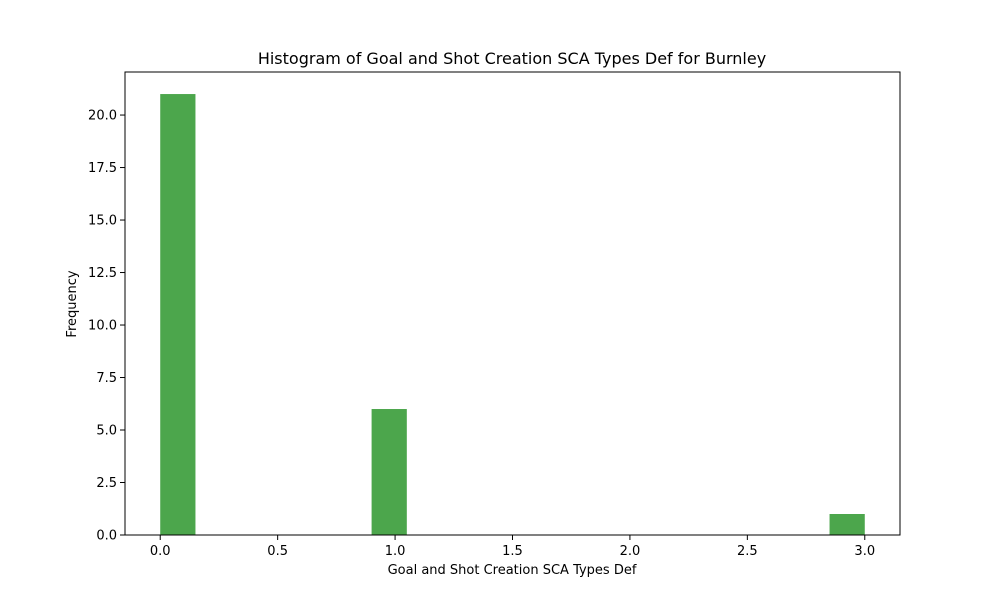 The width and height of the screenshot is (1000, 600). What do you see at coordinates (864, 551) in the screenshot?
I see `x-tick-label: 3.0` at bounding box center [864, 551].